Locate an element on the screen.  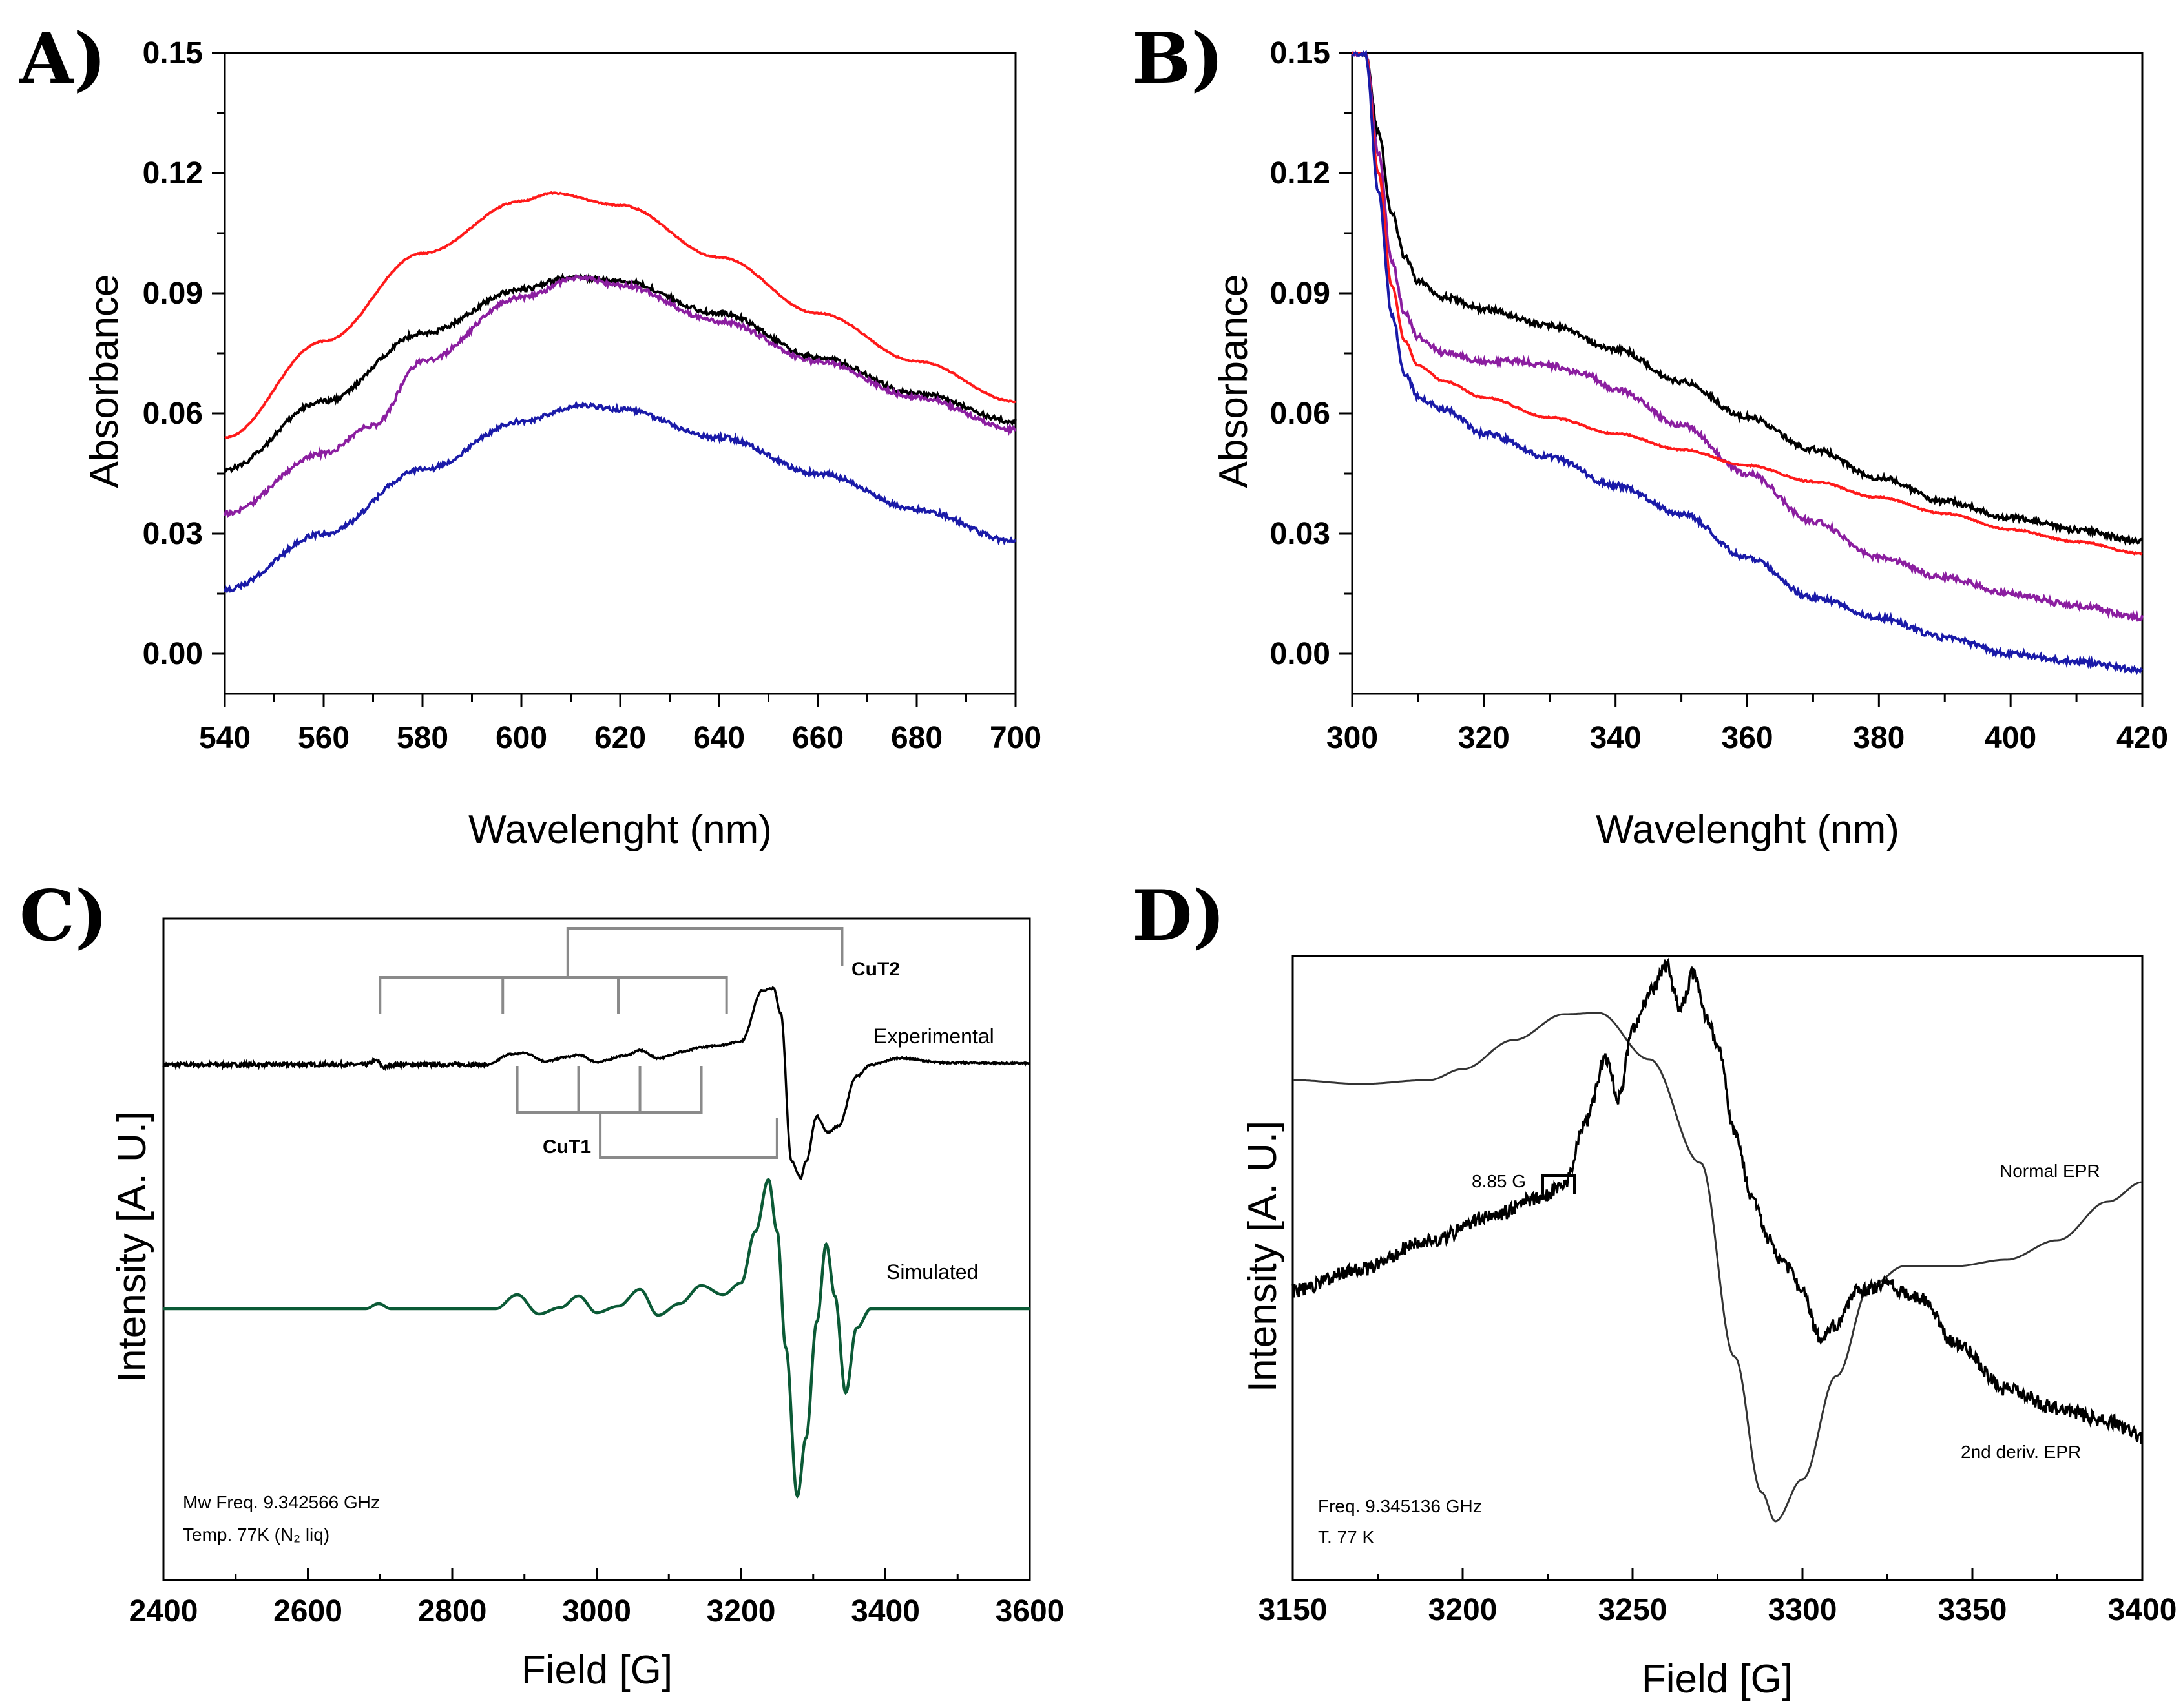
panel-c-series is located at coordinates (596, 1242).